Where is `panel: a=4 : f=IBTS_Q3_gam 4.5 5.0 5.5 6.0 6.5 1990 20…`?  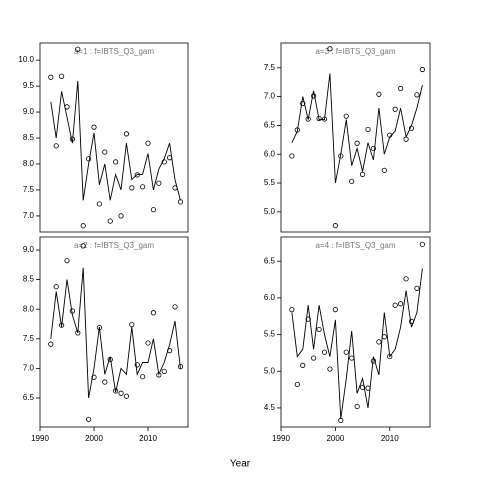
panel: a=4 : f=IBTS_Q3_gam 4.5 5.0 5.5 6.0 6.5 1990 20… is located at coordinates (347, 339).